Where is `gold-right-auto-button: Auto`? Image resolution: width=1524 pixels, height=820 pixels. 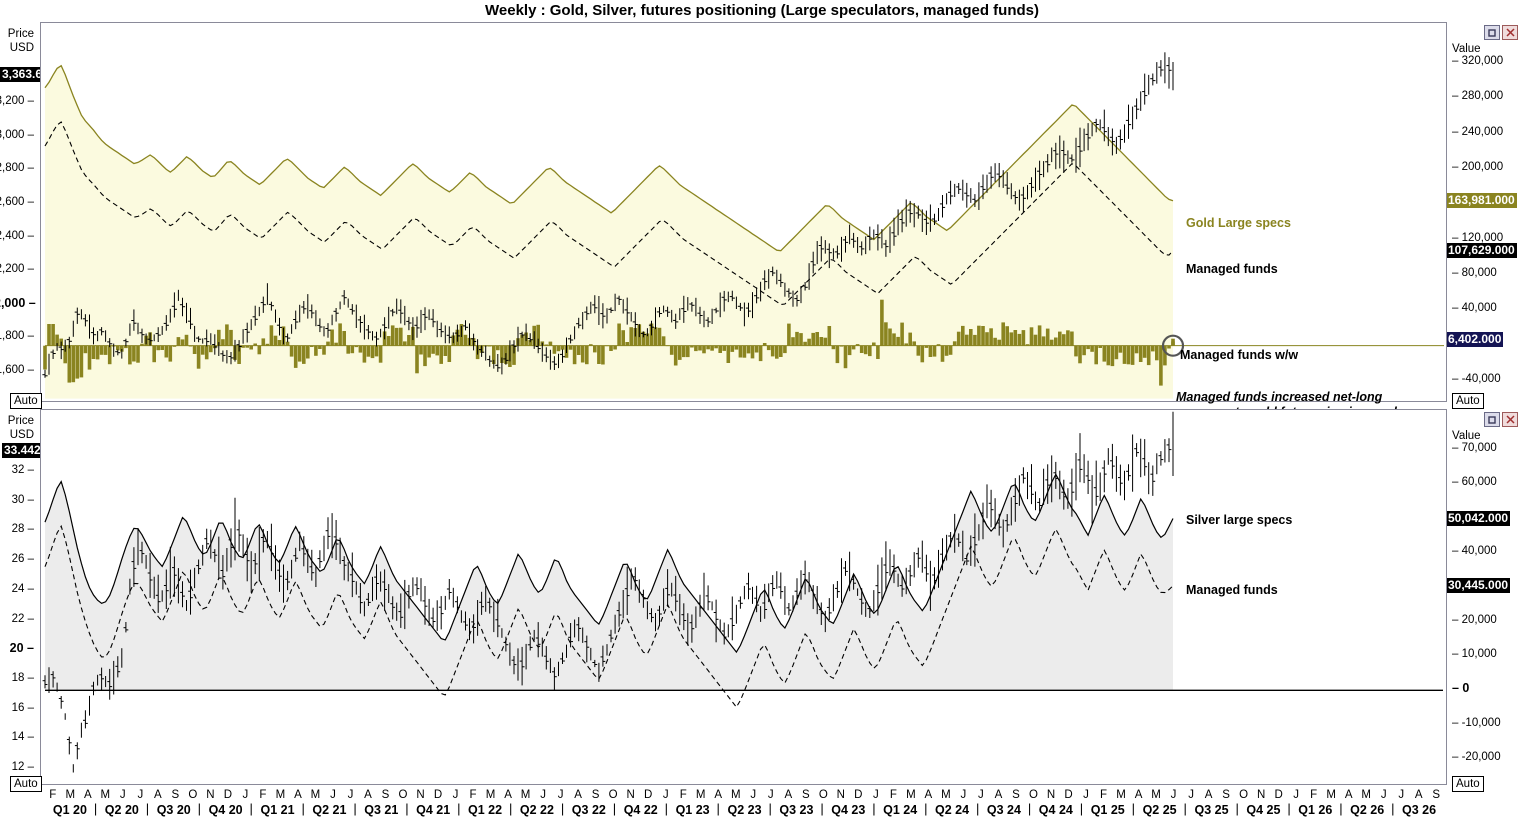 gold-right-auto-button: Auto is located at coordinates (1468, 401).